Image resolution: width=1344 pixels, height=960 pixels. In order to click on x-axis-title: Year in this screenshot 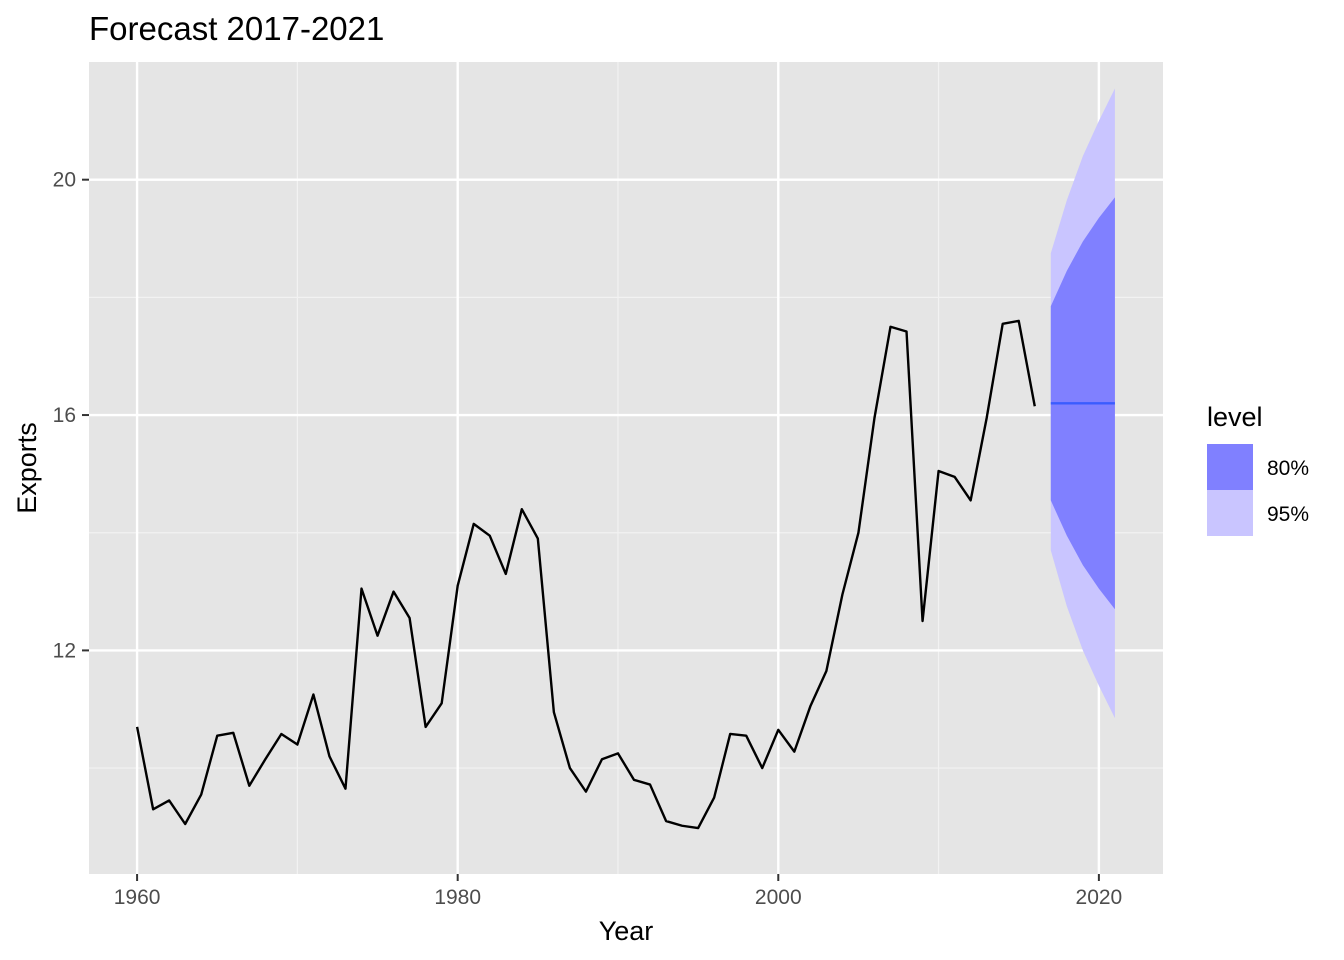, I will do `click(626, 931)`.